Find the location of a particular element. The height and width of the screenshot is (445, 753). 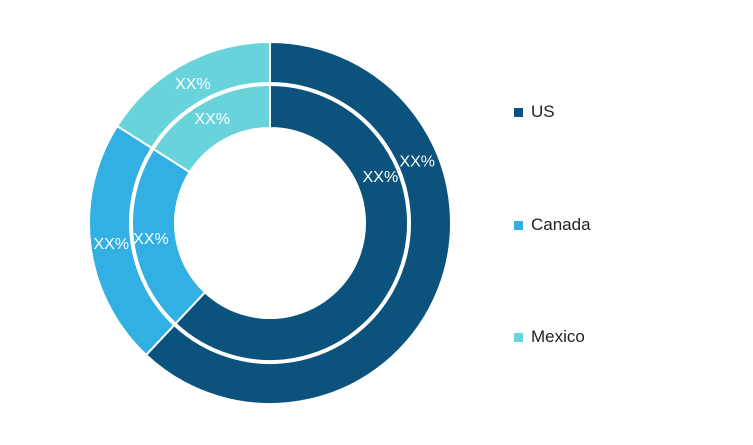

legend-item-mexico: Mexico is located at coordinates (549, 337).